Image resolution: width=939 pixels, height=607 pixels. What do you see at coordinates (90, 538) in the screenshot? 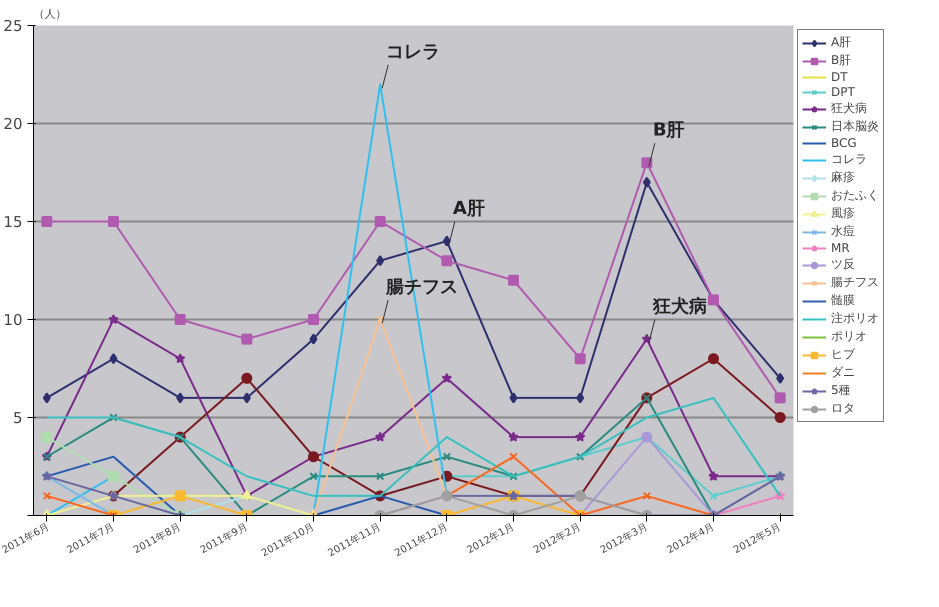
I see `x-tick-label: 2011年7月` at bounding box center [90, 538].